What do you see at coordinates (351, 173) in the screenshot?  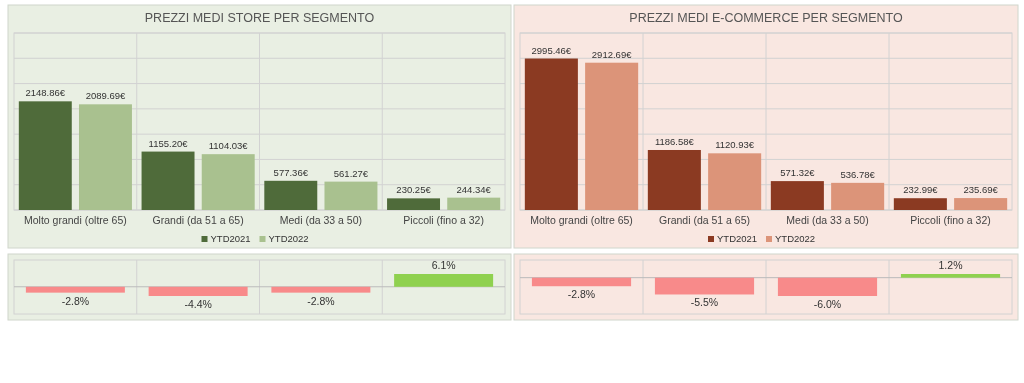 I see `data-label: 561.27€` at bounding box center [351, 173].